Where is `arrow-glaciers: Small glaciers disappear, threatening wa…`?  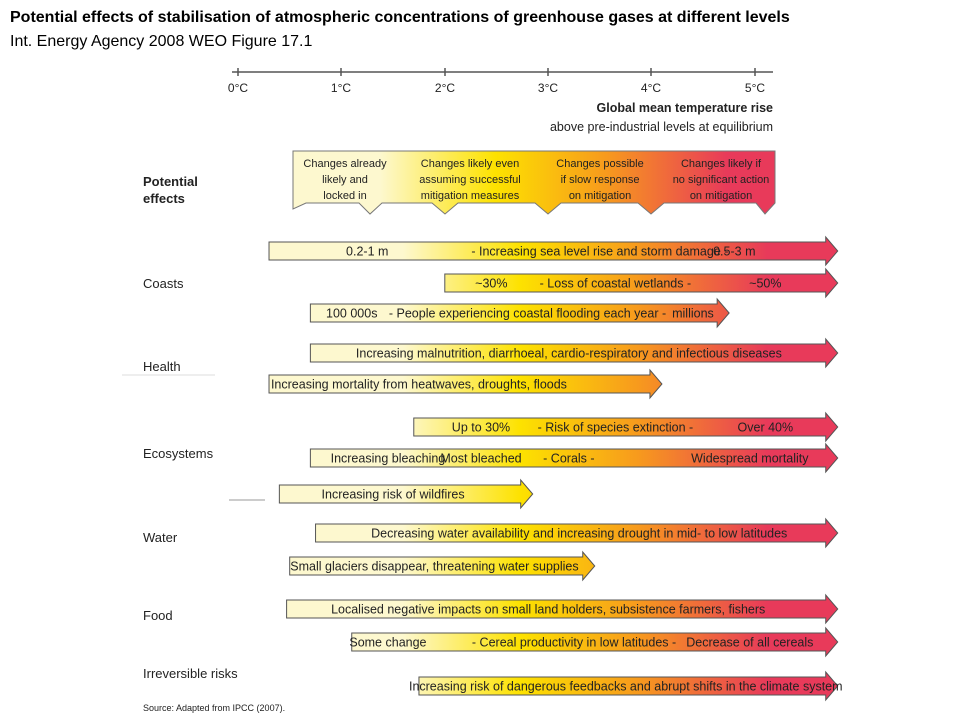
arrow-glaciers: Small glaciers disappear, threatening wa… is located at coordinates (442, 566).